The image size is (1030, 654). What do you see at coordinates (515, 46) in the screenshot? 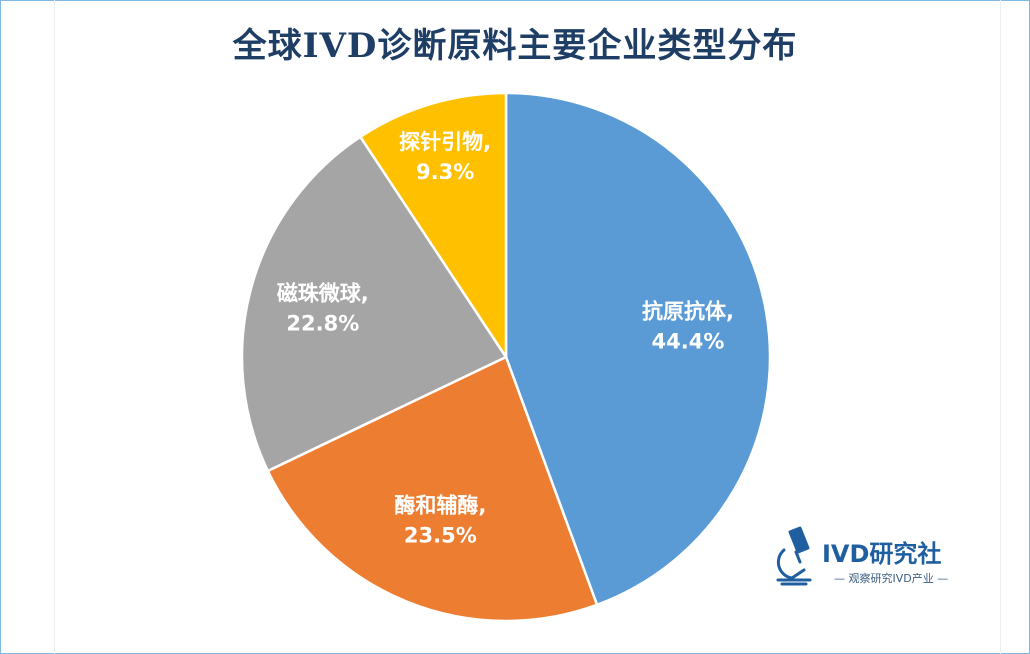
I see `chart-title: 全球IVD诊断原料主要企业类型分布` at bounding box center [515, 46].